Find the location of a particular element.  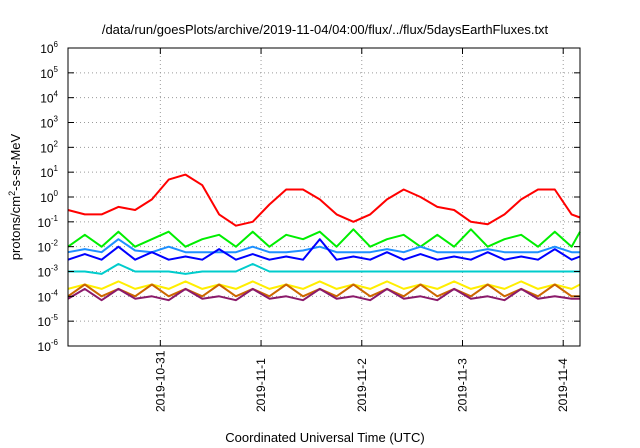

x-tick-label: 2019-11-1 is located at coordinates (261, 385).